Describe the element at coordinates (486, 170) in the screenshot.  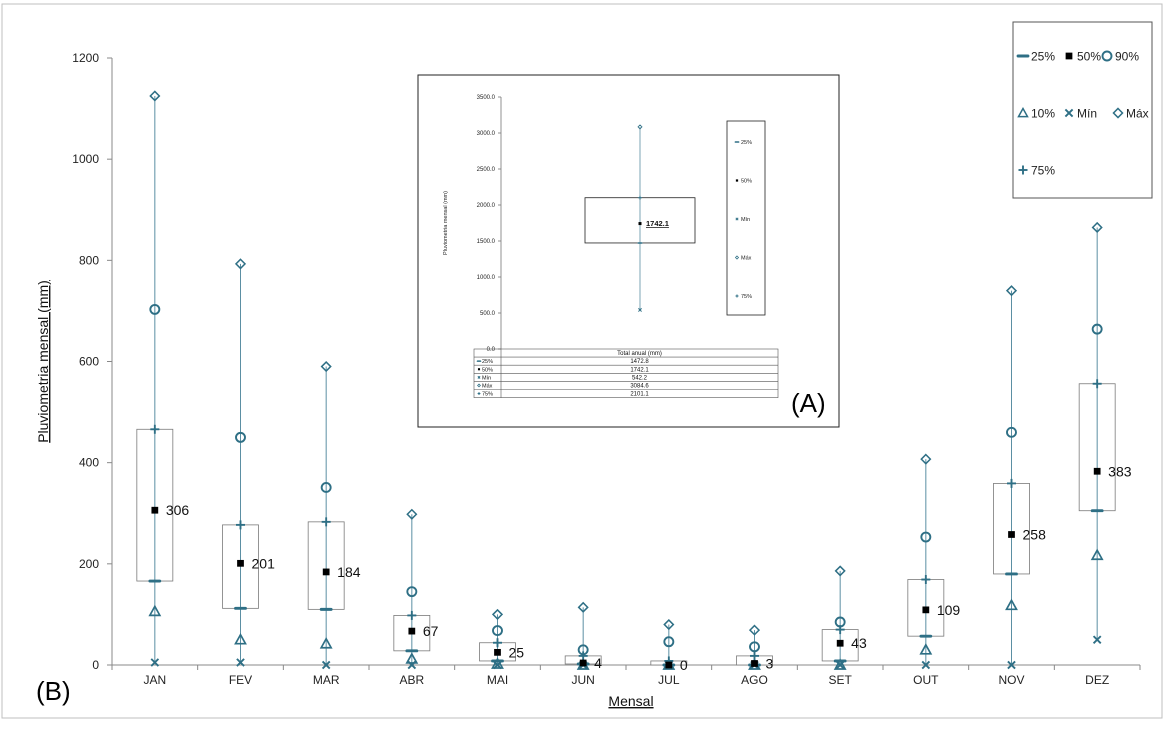
I see `inset-y-tick-label: 2500.0` at that location.